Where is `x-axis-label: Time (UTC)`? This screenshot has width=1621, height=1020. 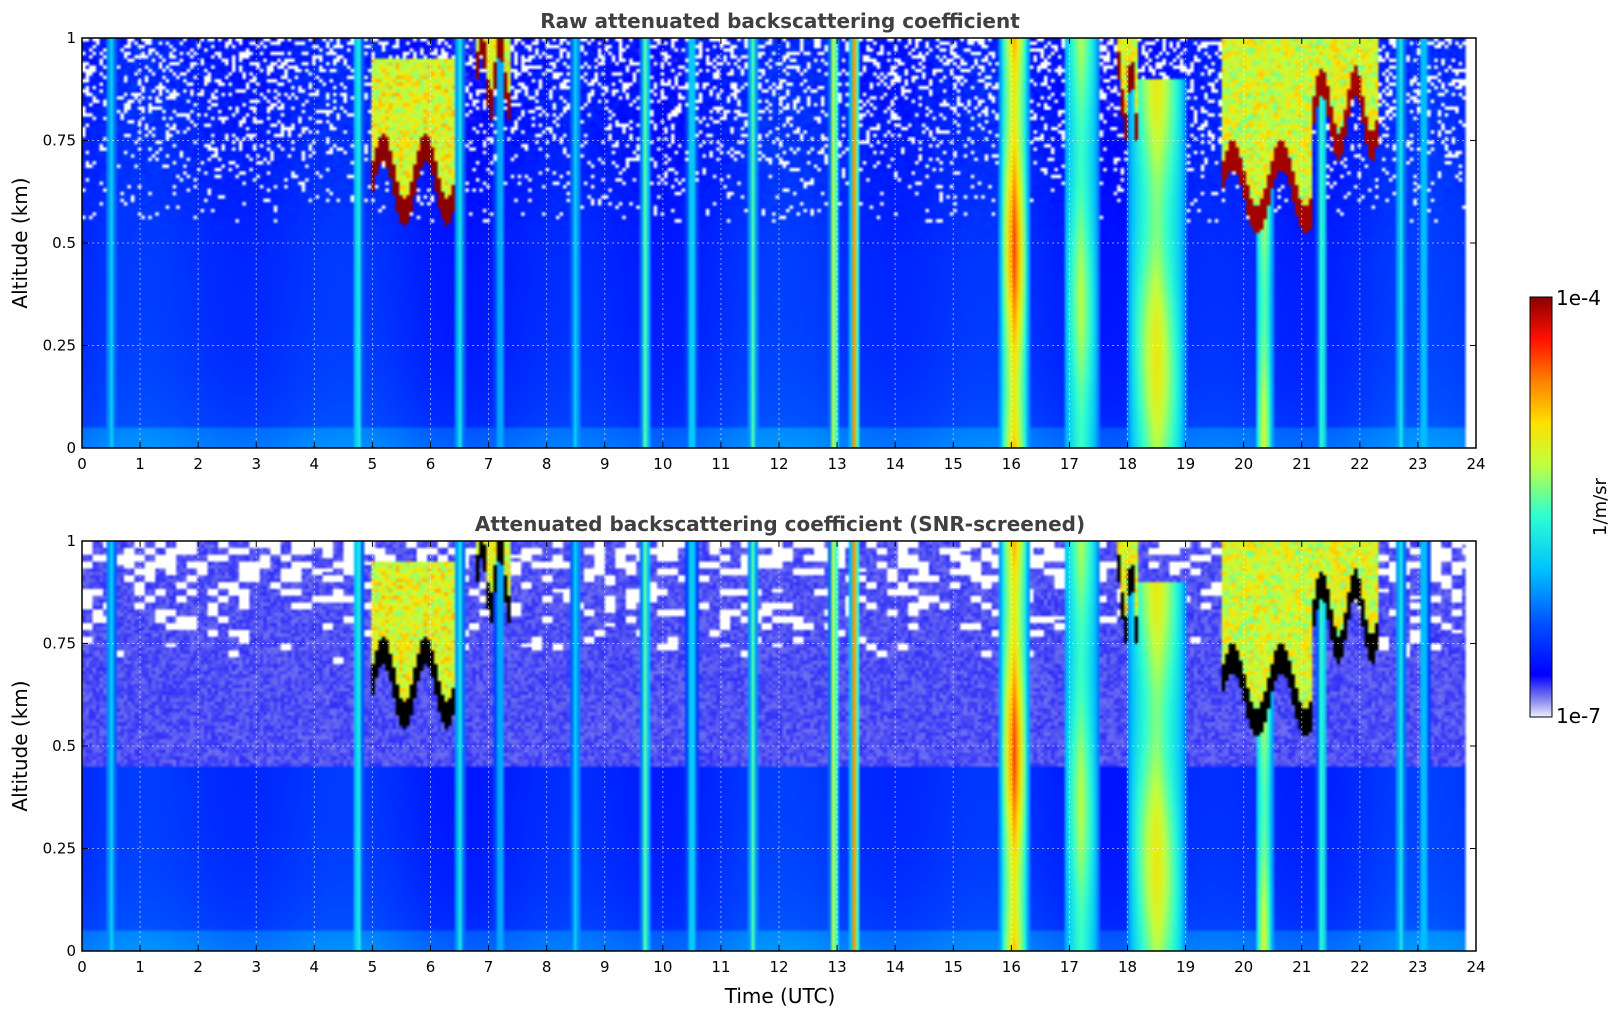
x-axis-label: Time (UTC) is located at coordinates (780, 996).